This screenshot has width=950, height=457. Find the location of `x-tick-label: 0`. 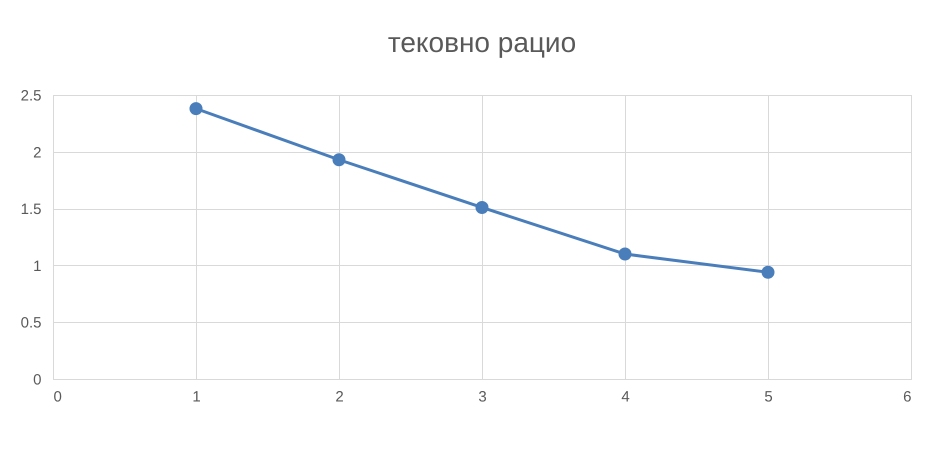

x-tick-label: 0 is located at coordinates (58, 397).